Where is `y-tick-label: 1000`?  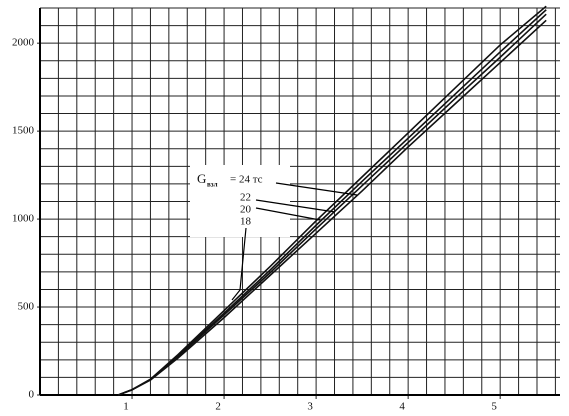 y-tick-label: 1000 is located at coordinates (23, 219).